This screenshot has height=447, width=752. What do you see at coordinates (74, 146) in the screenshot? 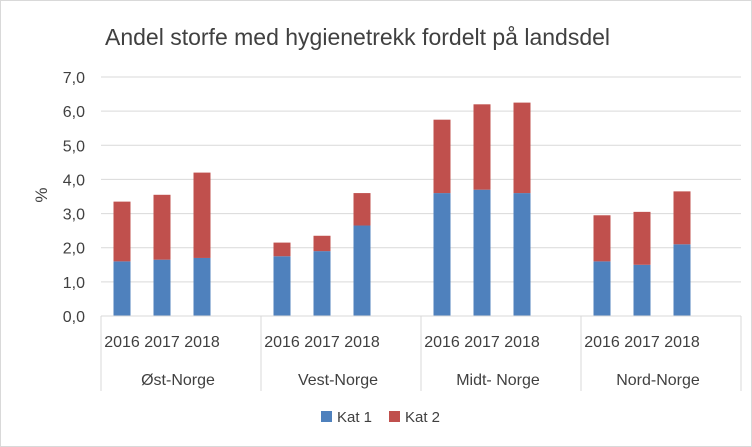
I see `y-tick-label: 5,0` at bounding box center [74, 146].